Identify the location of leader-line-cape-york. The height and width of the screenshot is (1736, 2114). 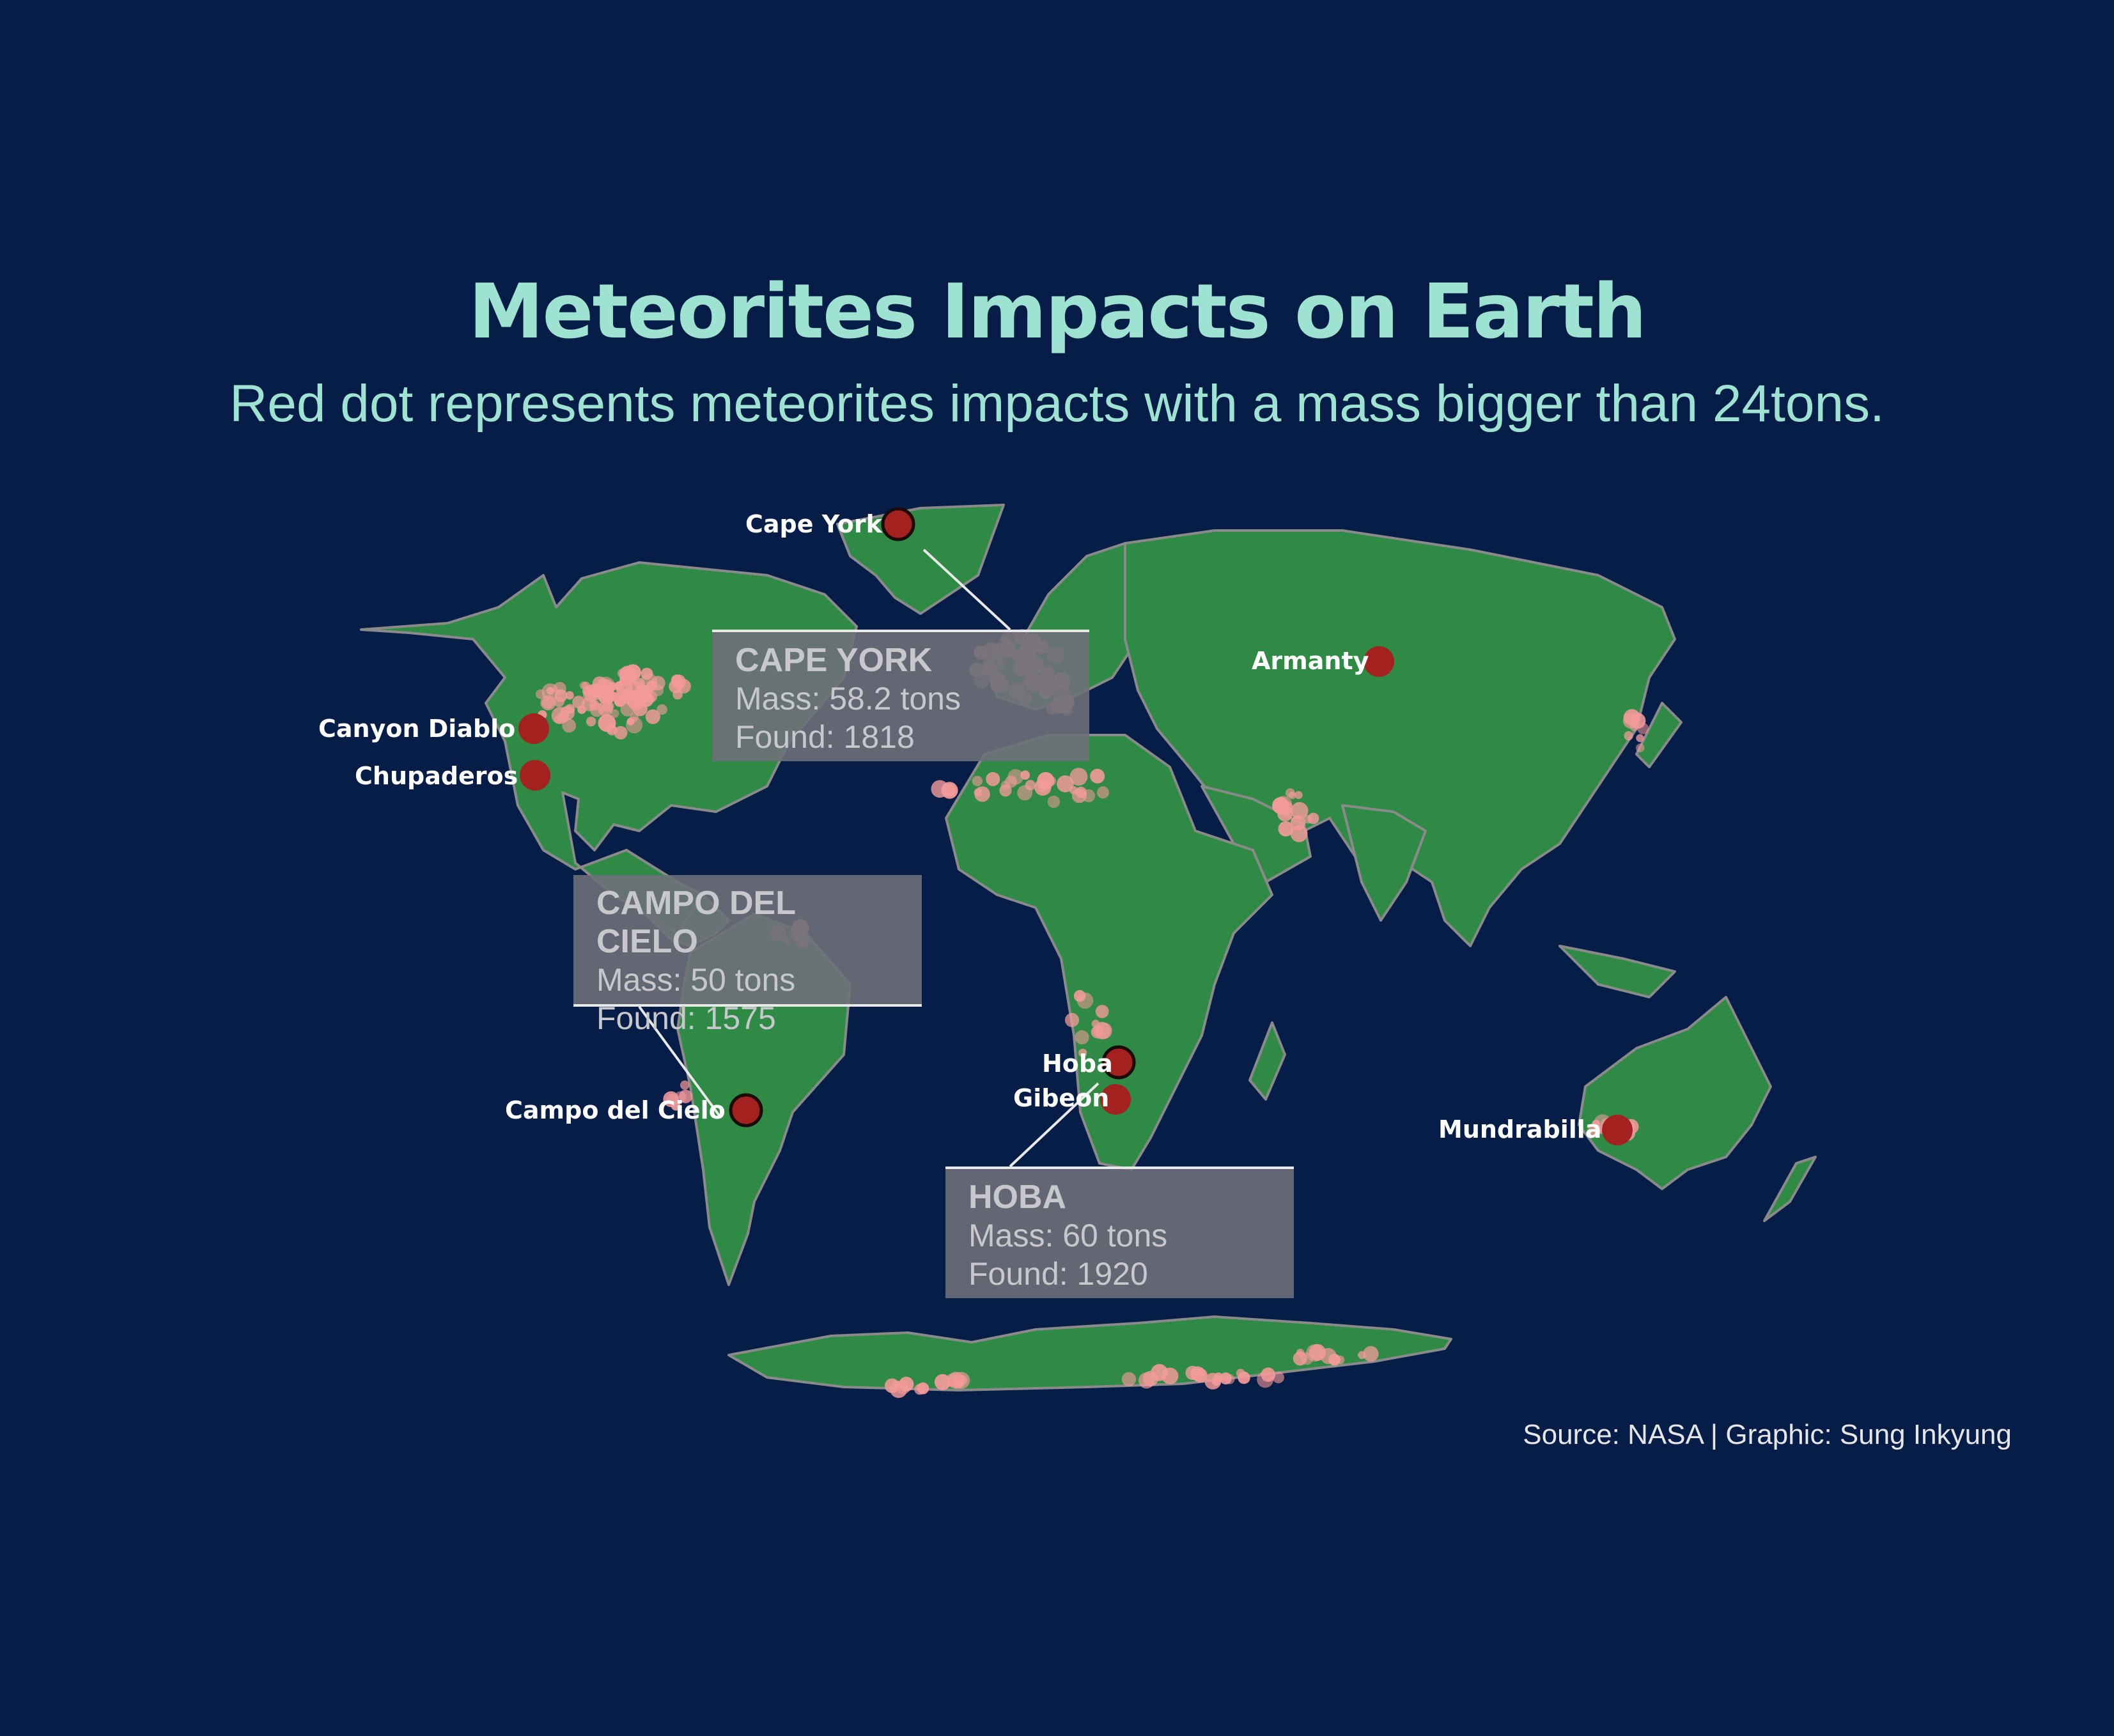
(966, 589).